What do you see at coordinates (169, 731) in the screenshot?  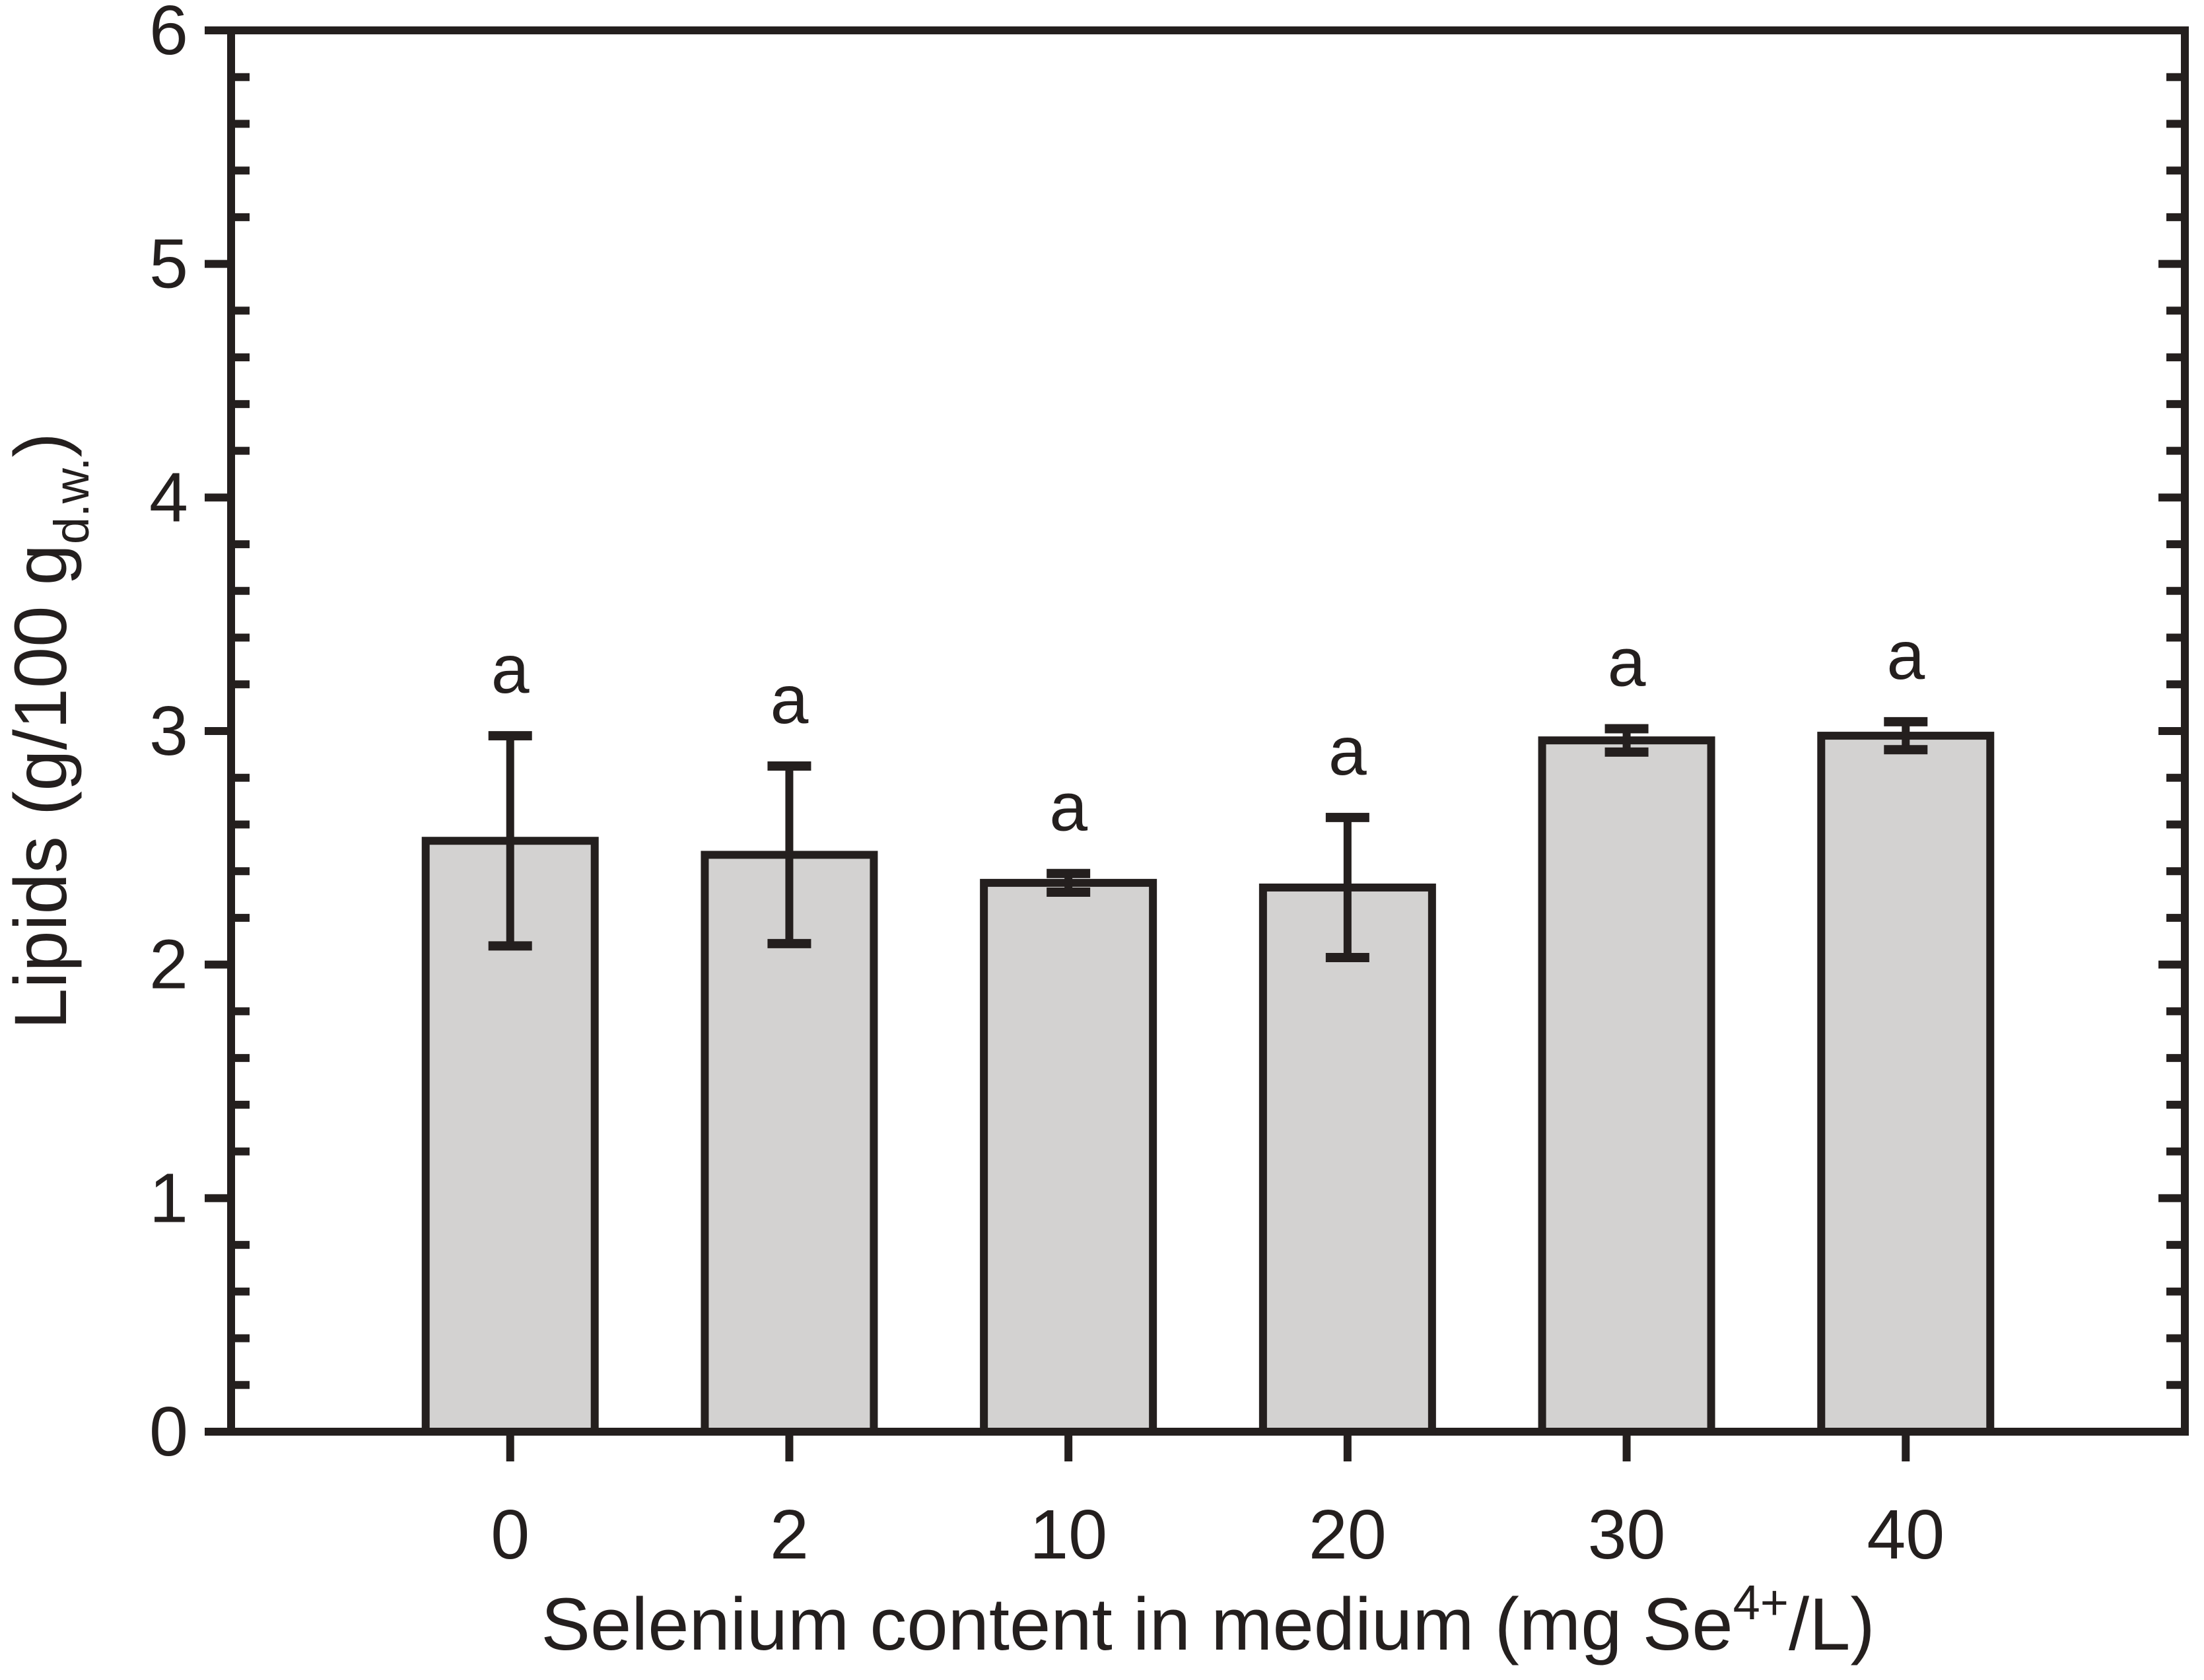 I see `y-tick-label: 3` at bounding box center [169, 731].